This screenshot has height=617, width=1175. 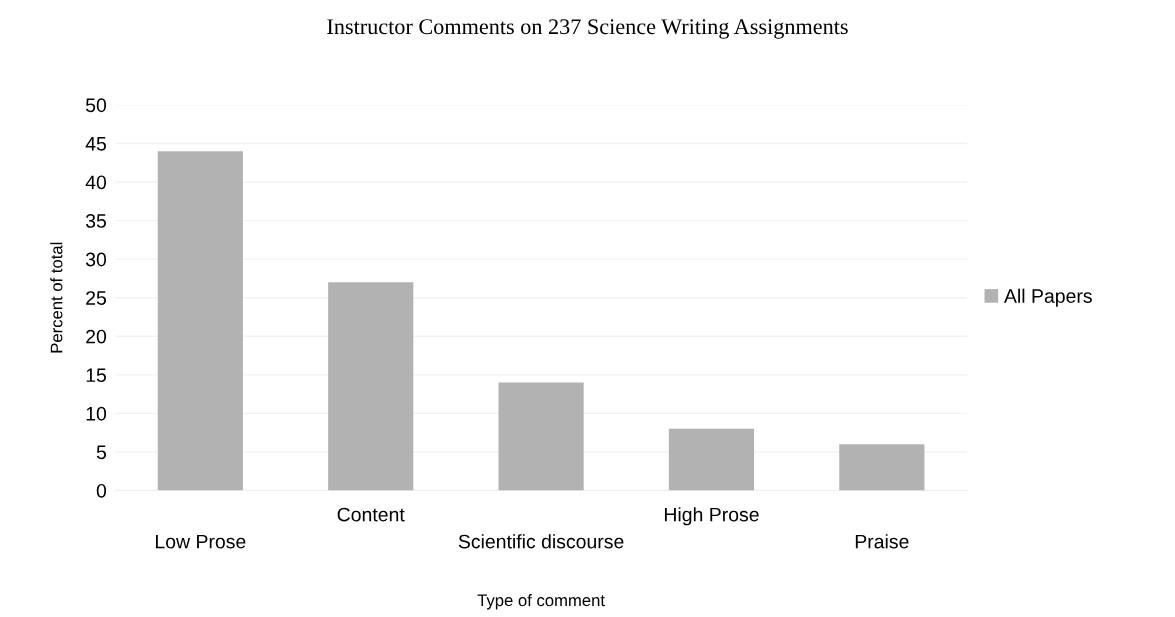 I want to click on x-tick-label: Praise, so click(x=882, y=541).